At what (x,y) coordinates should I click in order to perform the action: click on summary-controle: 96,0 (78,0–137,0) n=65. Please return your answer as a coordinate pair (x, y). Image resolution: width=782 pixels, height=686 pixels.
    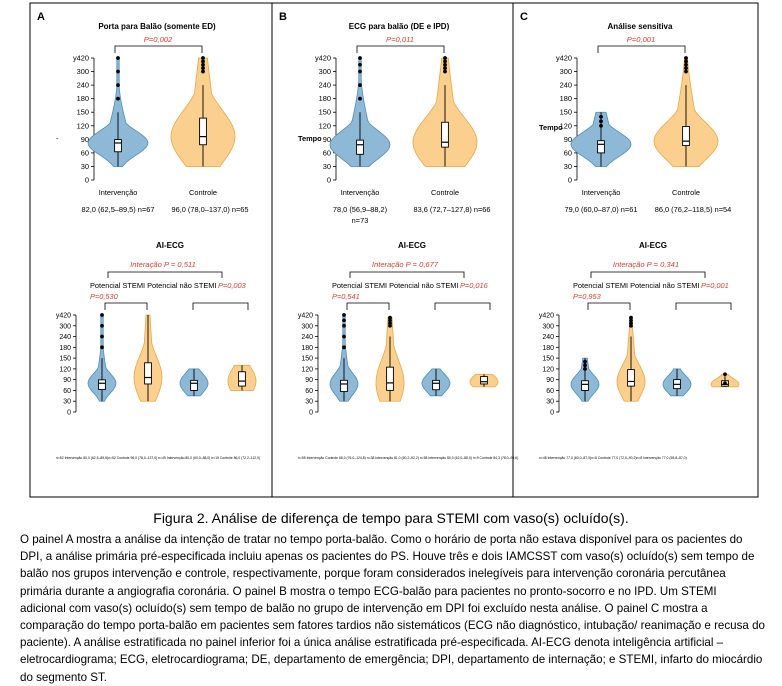
    Looking at the image, I should click on (209, 209).